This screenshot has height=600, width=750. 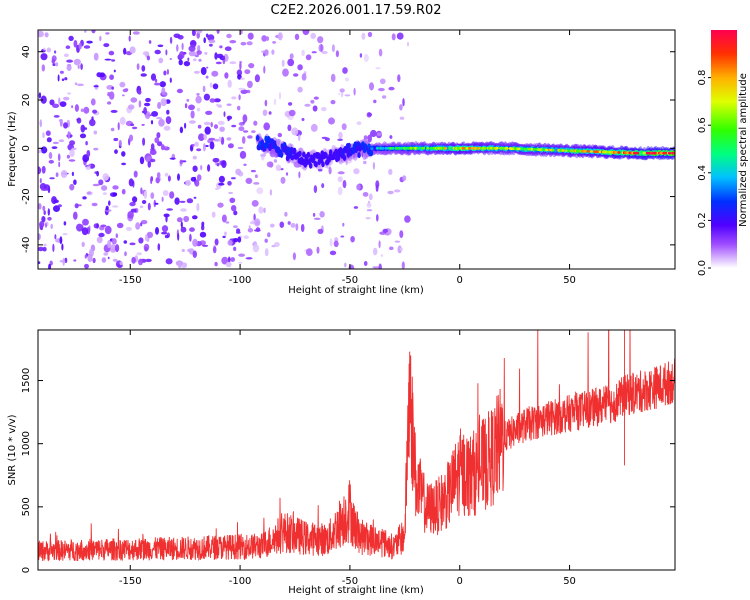 What do you see at coordinates (569, 581) in the screenshot?
I see `snr-x-tick-label: 50` at bounding box center [569, 581].